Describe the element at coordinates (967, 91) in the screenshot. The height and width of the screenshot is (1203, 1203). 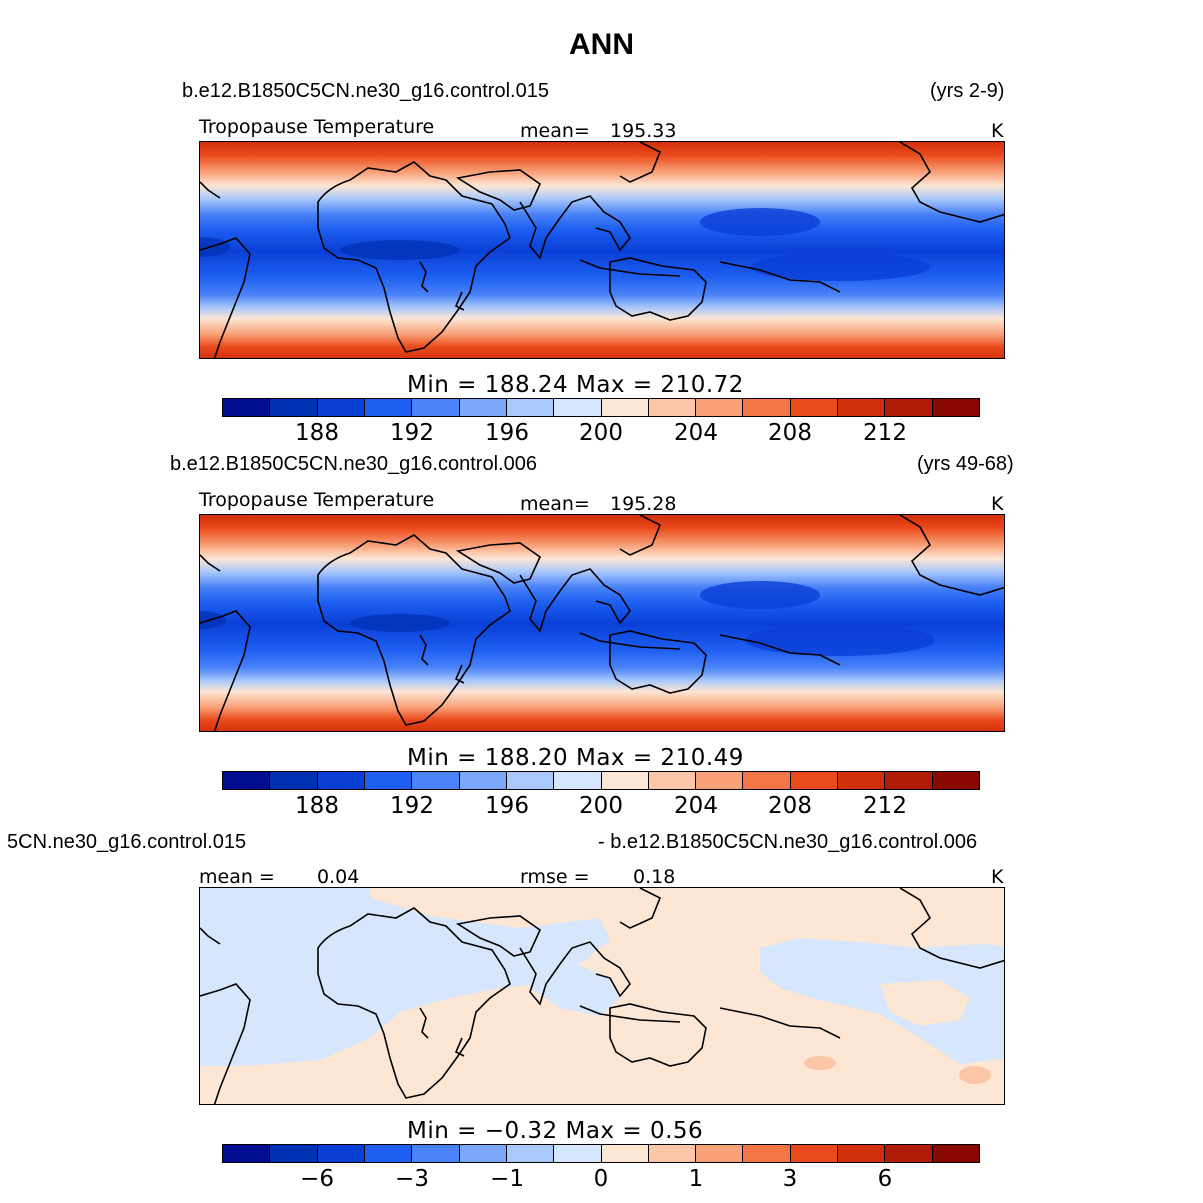
I see `panel1-years: (yrs 2-9)` at that location.